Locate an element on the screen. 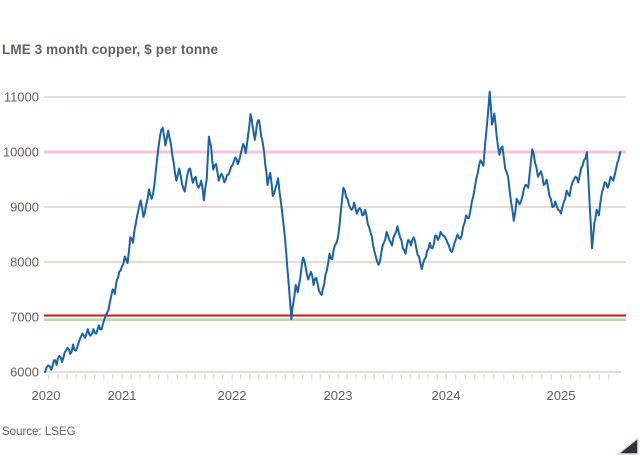  y-axis-label: 9000 is located at coordinates (24, 207).